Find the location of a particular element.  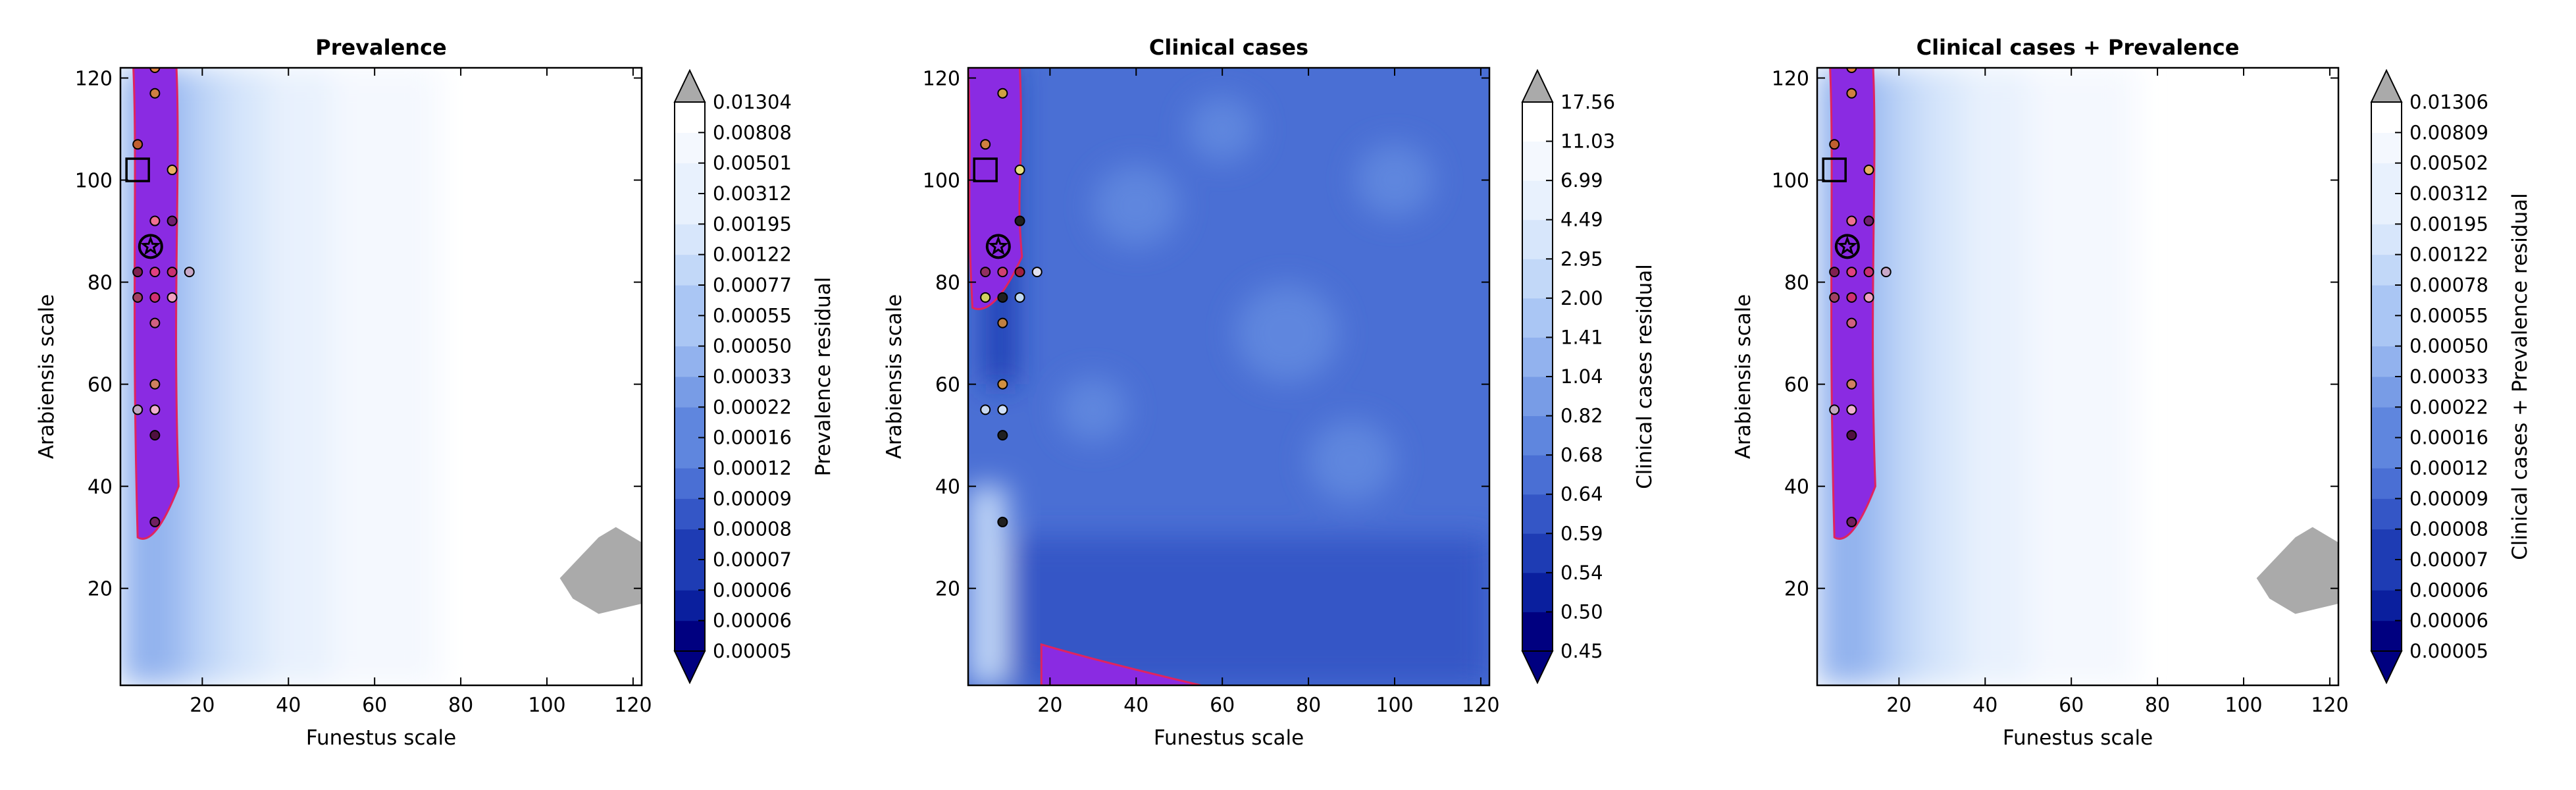

colorbar-tick-label: 0.45 is located at coordinates (1581, 651).